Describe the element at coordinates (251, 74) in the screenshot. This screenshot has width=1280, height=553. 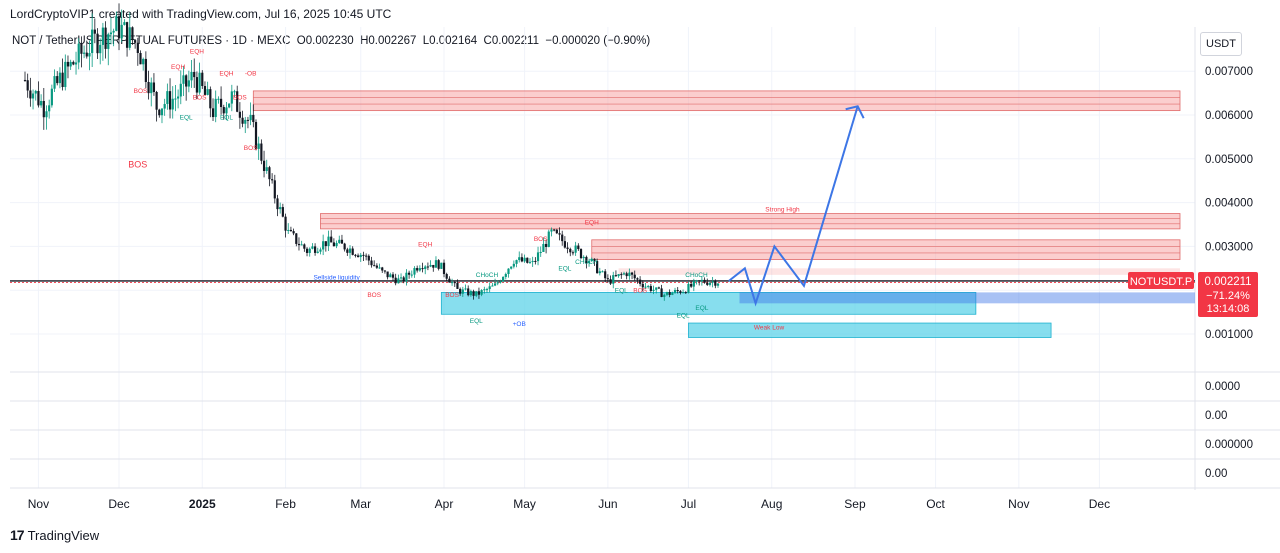
I see `annotation-label: -OB` at that location.